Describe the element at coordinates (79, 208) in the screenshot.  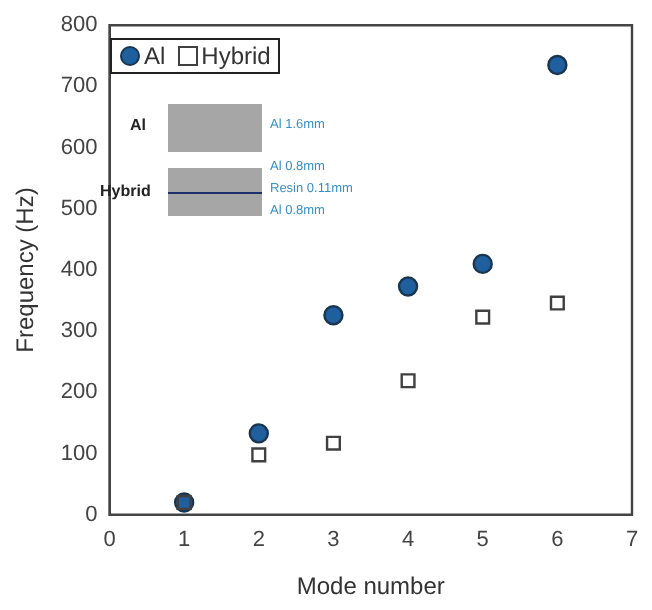
I see `y-tick-label: 500` at that location.